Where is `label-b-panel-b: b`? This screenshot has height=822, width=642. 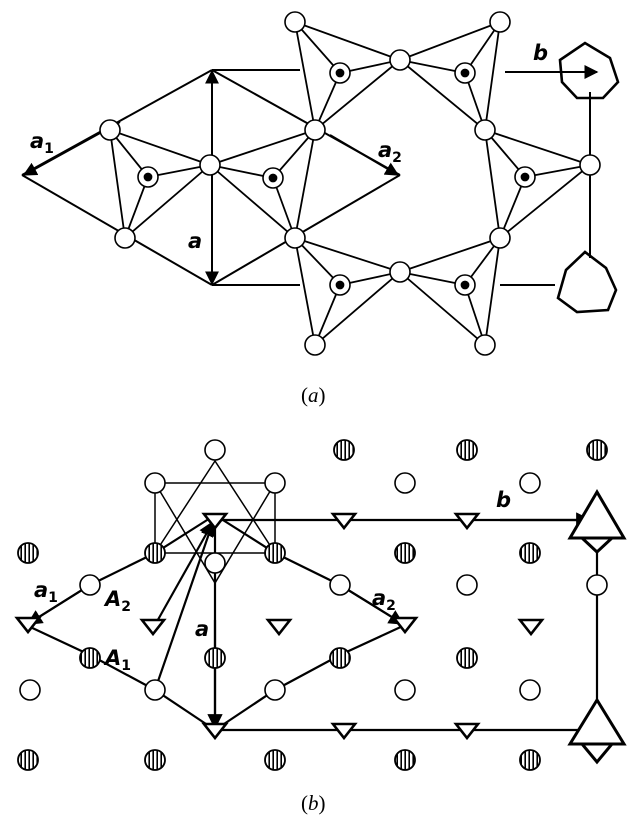
label-b-panel-b: b is located at coordinates (503, 500).